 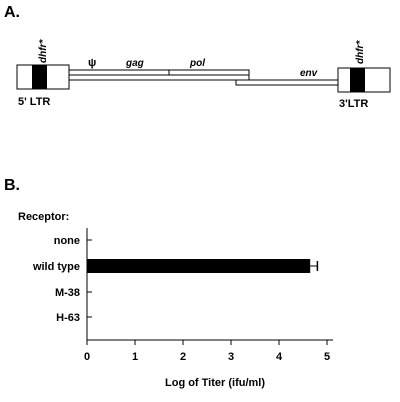 I want to click on bar-wild-type, so click(x=199, y=266).